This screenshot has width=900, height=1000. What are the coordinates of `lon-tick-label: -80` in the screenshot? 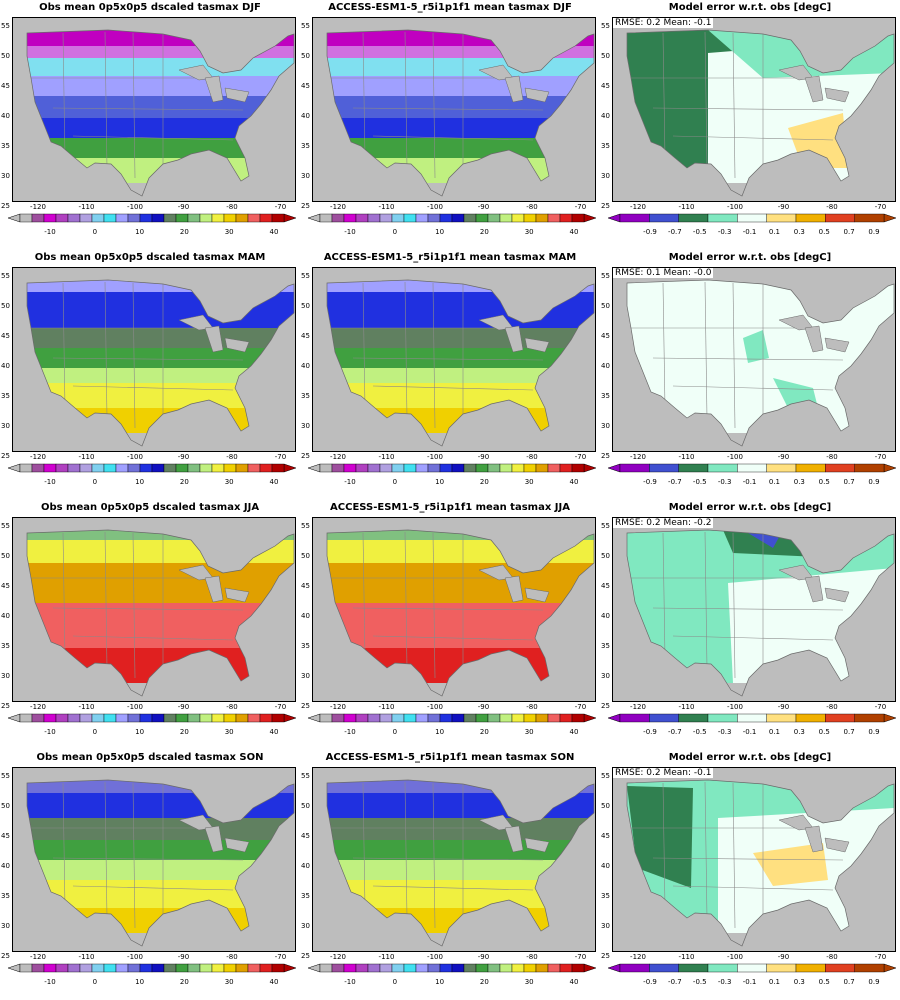 It's located at (532, 707).